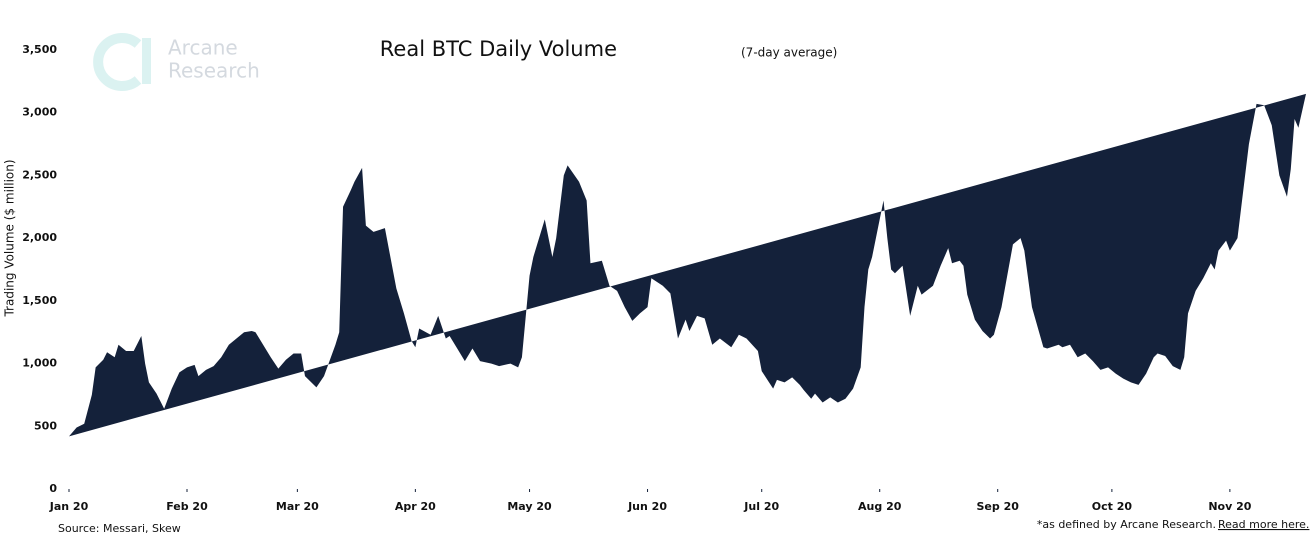  What do you see at coordinates (789, 53) in the screenshot?
I see `chart-subtitle: (7-day average)` at bounding box center [789, 53].